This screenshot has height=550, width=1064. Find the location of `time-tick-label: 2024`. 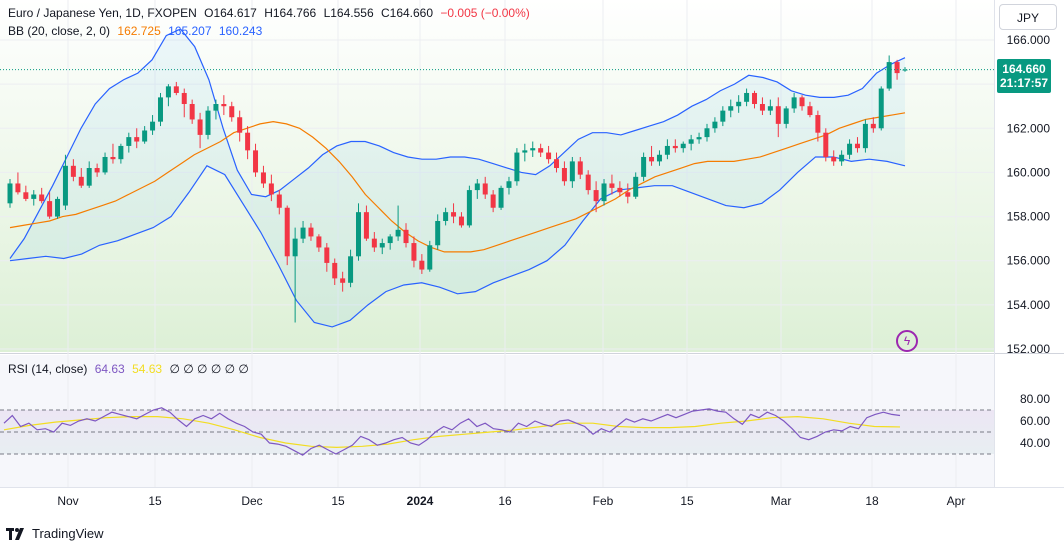

time-tick-label: 2024 is located at coordinates (420, 501).